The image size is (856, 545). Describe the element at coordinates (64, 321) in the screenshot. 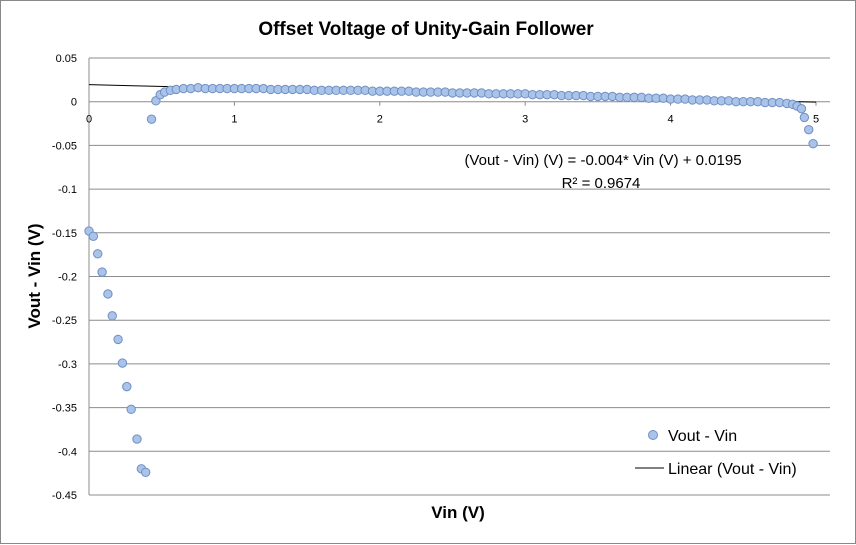

I see `y-tick-label: -0.25` at that location.